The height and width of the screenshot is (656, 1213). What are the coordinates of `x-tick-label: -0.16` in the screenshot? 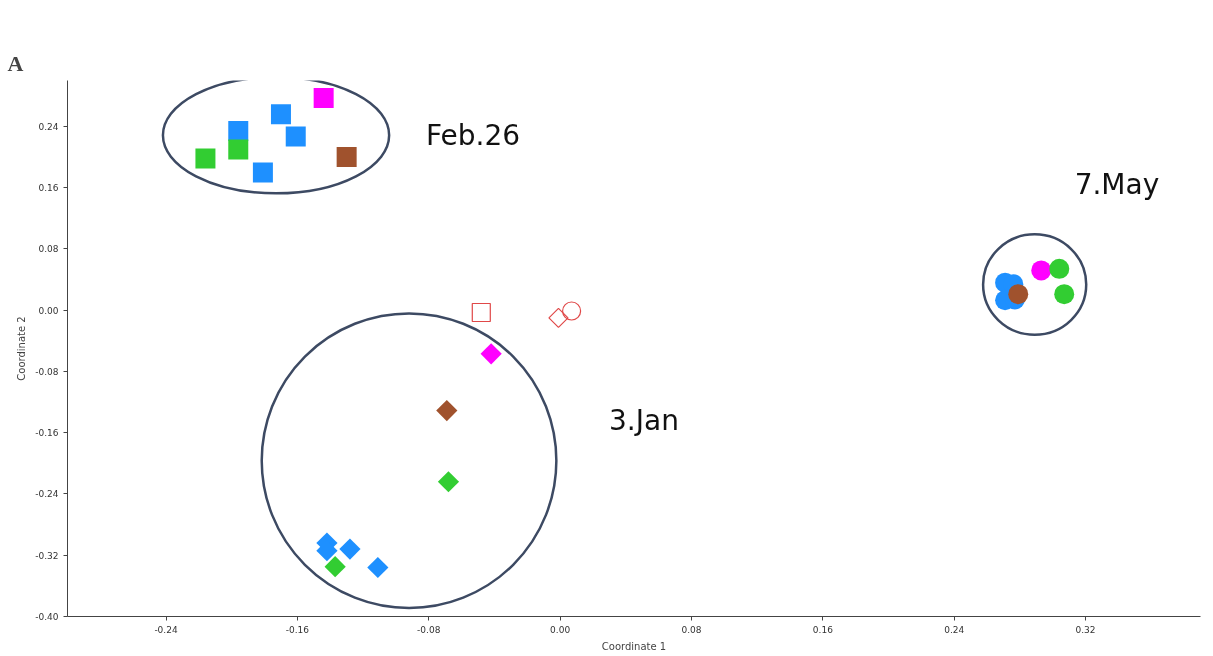 It's located at (297, 629).